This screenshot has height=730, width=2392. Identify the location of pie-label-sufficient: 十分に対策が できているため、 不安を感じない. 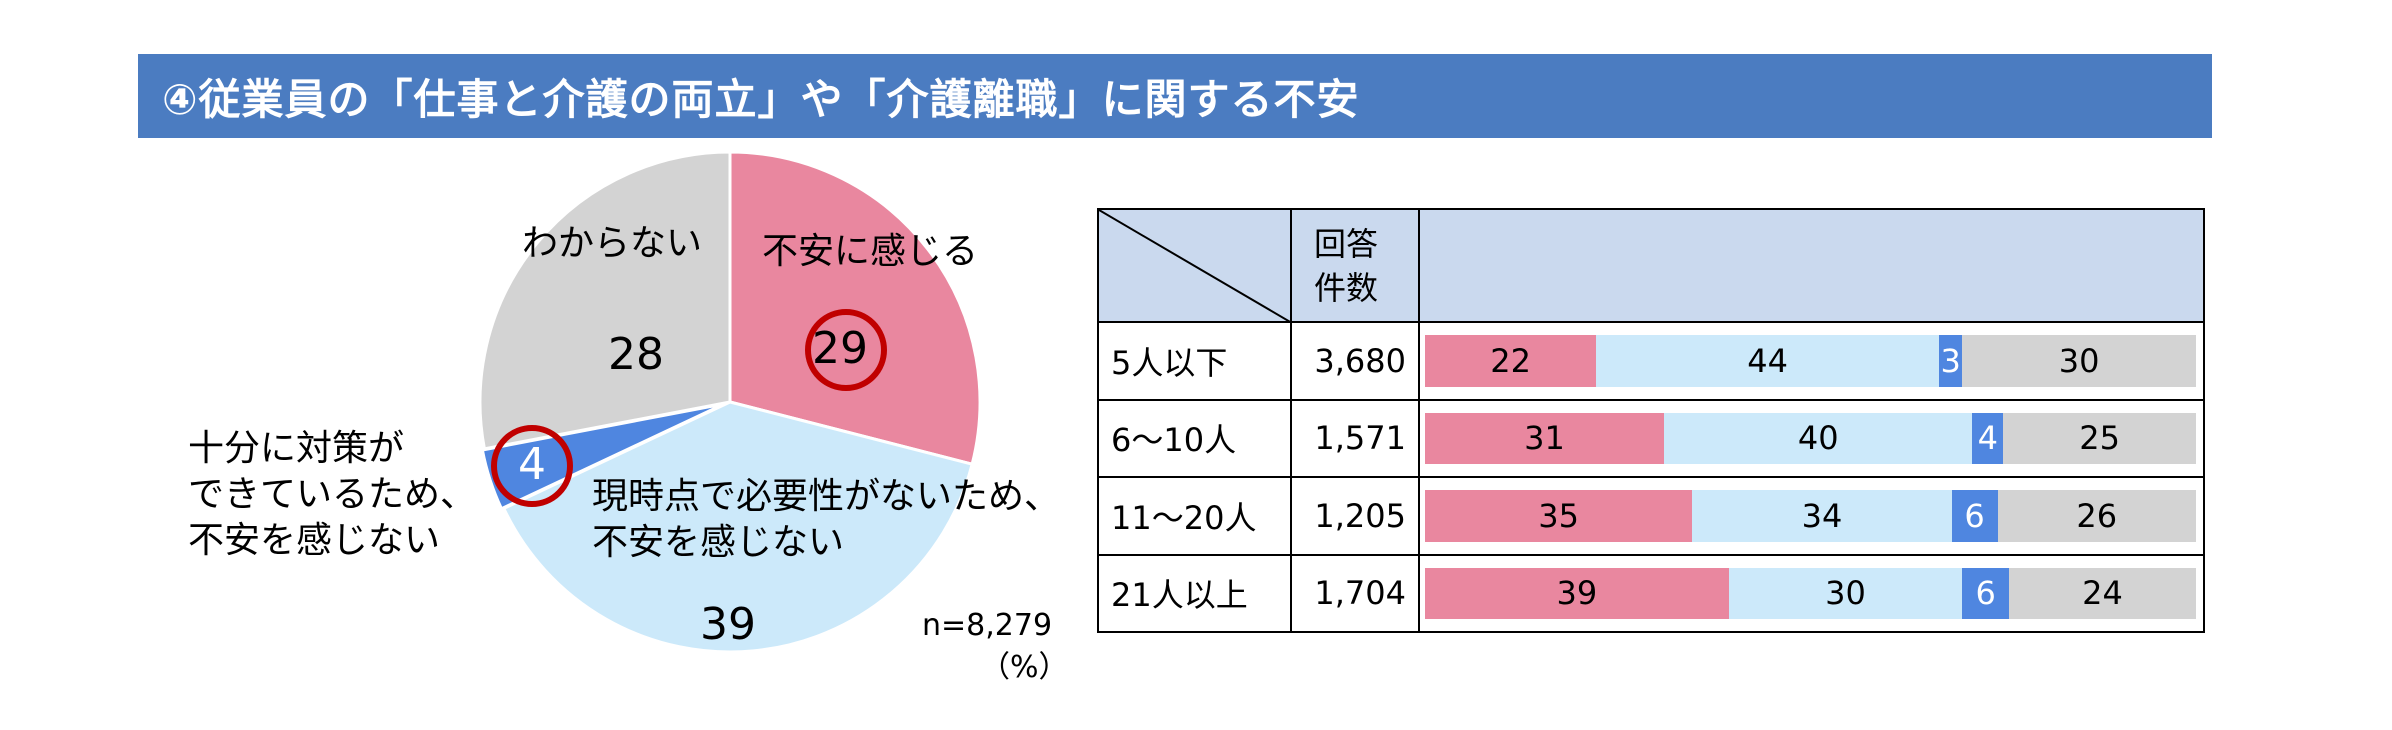
(332, 494).